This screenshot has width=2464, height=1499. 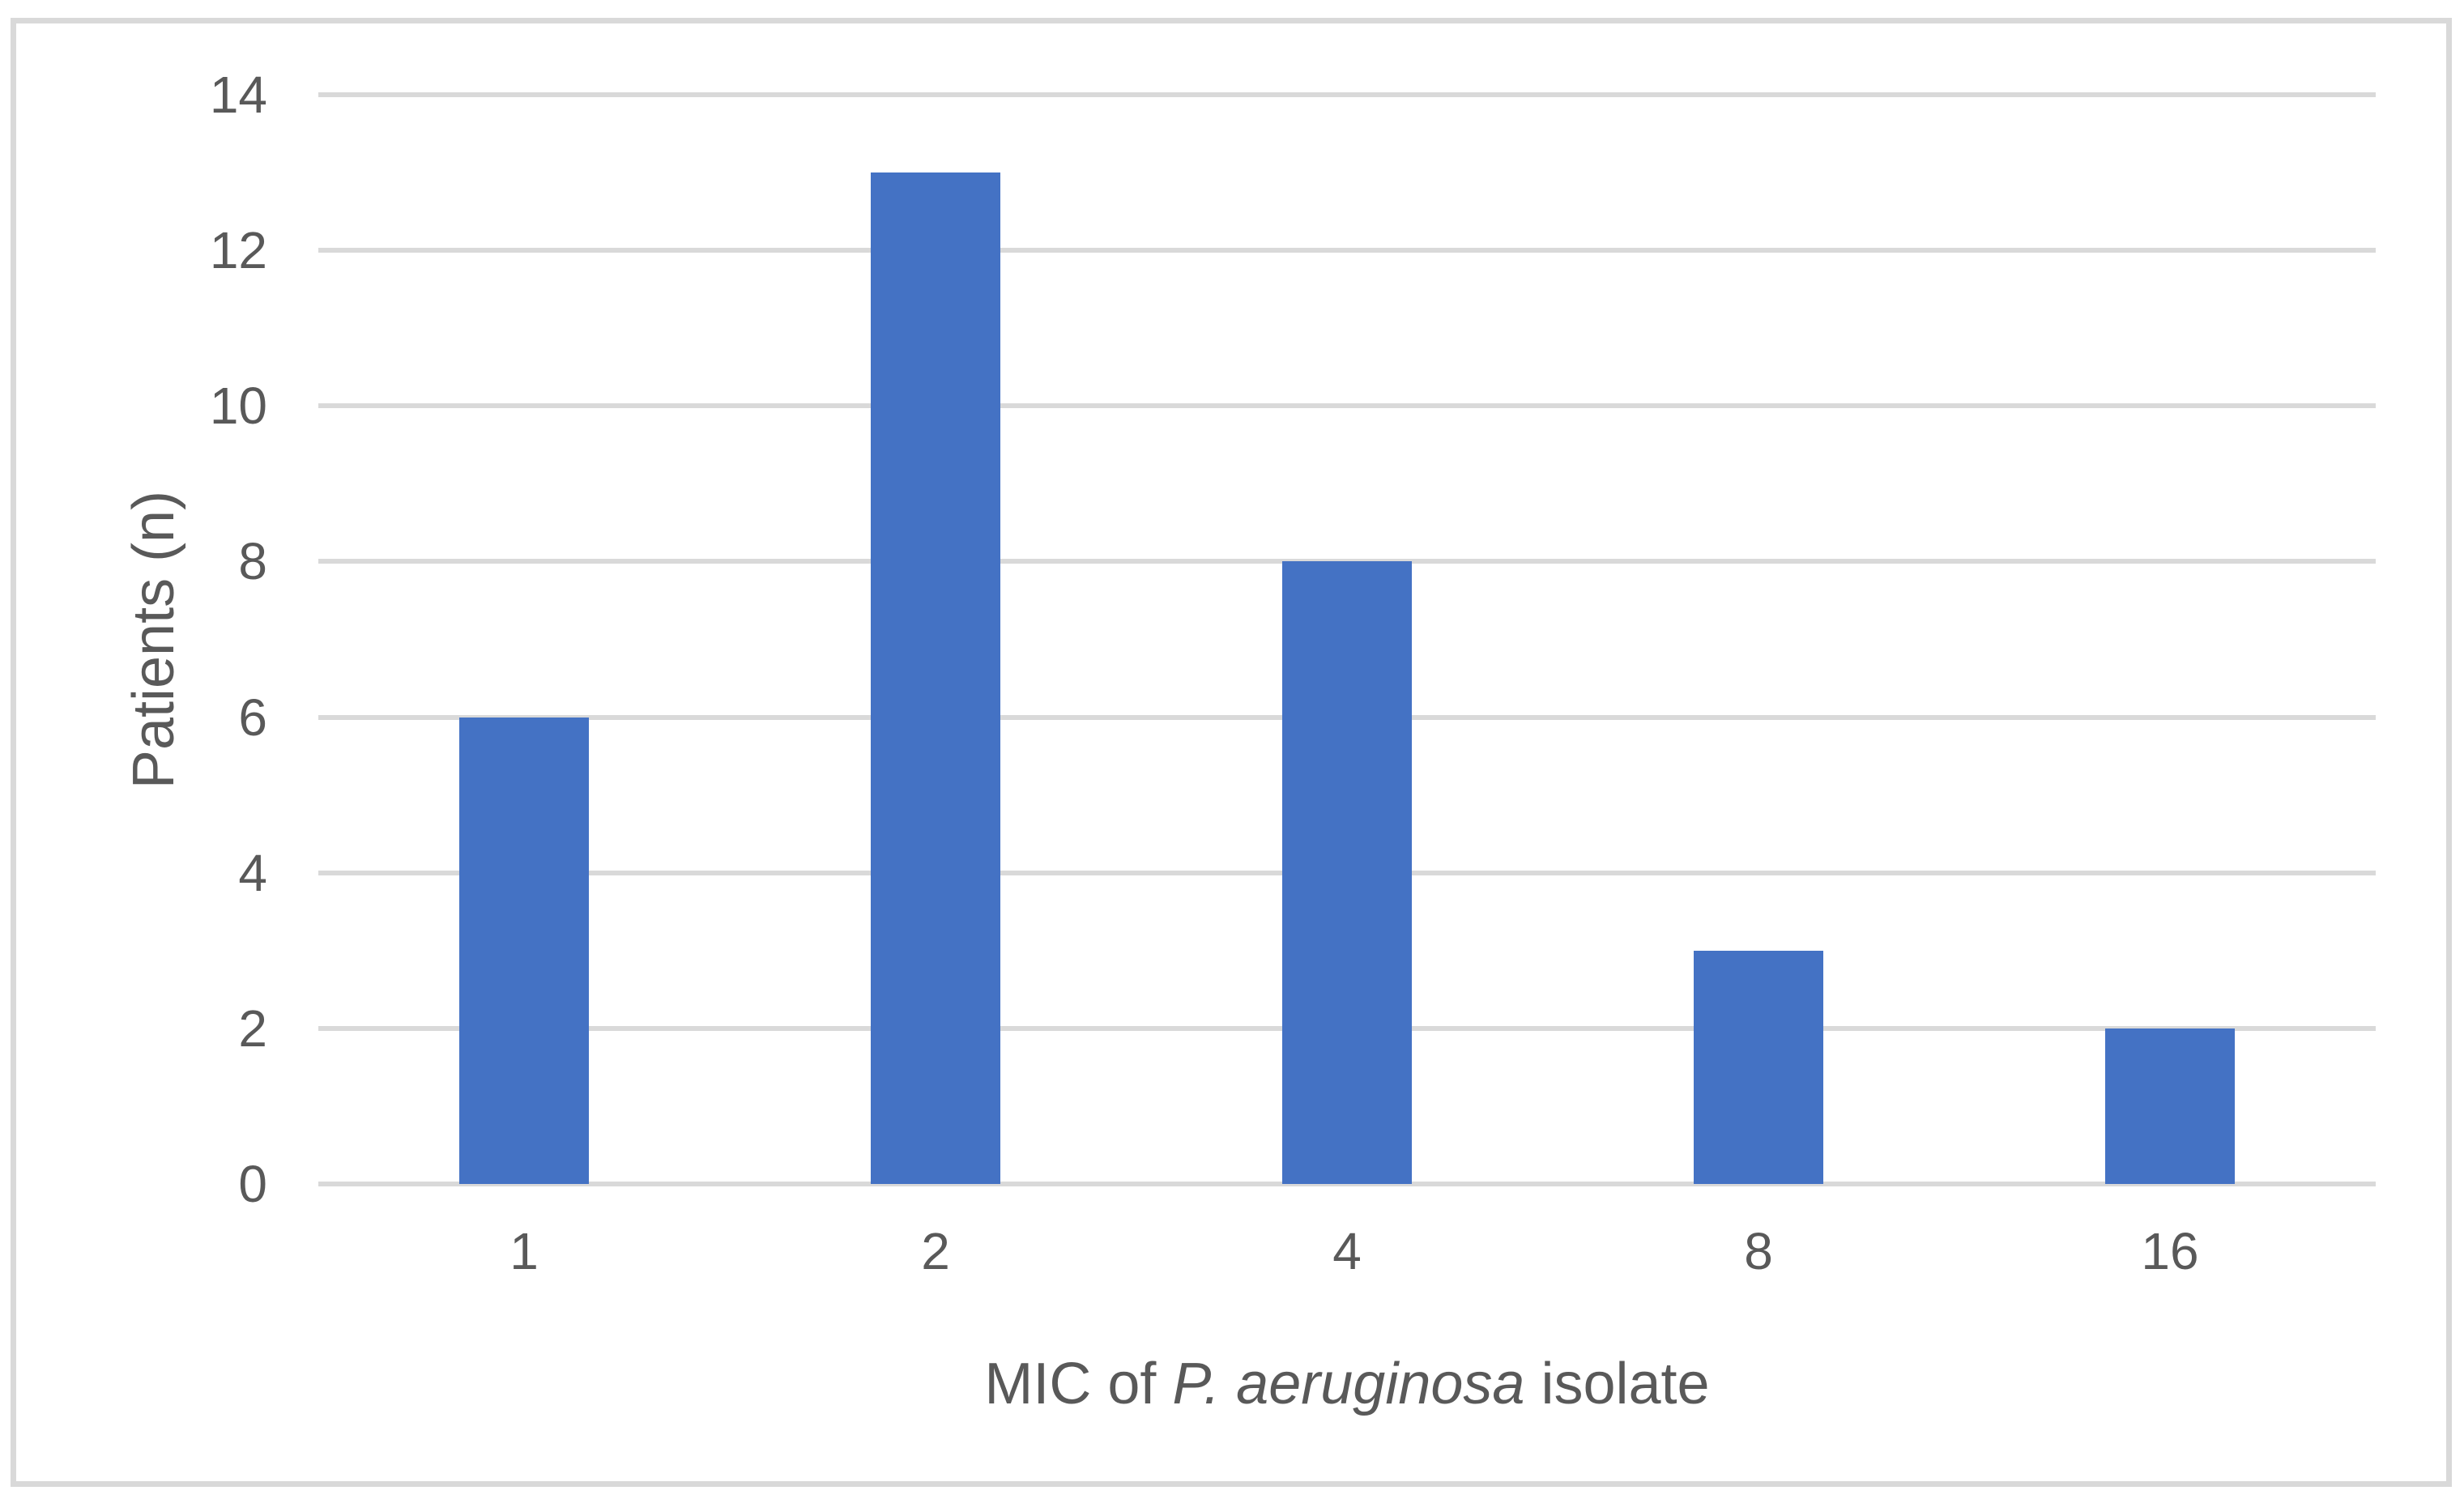 I want to click on x-axis-title: MIC of P. aeruginosa isolate, so click(x=1346, y=1384).